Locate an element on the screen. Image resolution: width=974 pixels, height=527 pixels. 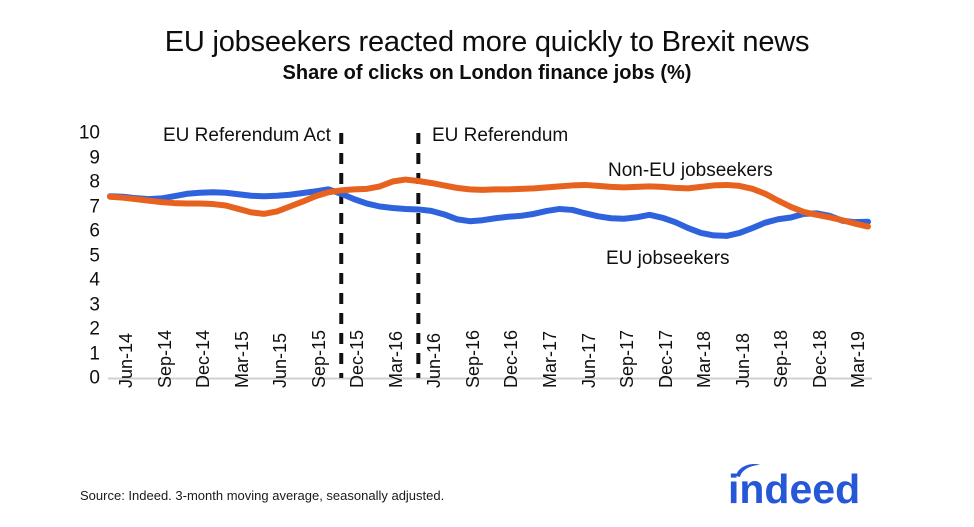
x-tick-jun-15: Jun-15 is located at coordinates (280, 360).